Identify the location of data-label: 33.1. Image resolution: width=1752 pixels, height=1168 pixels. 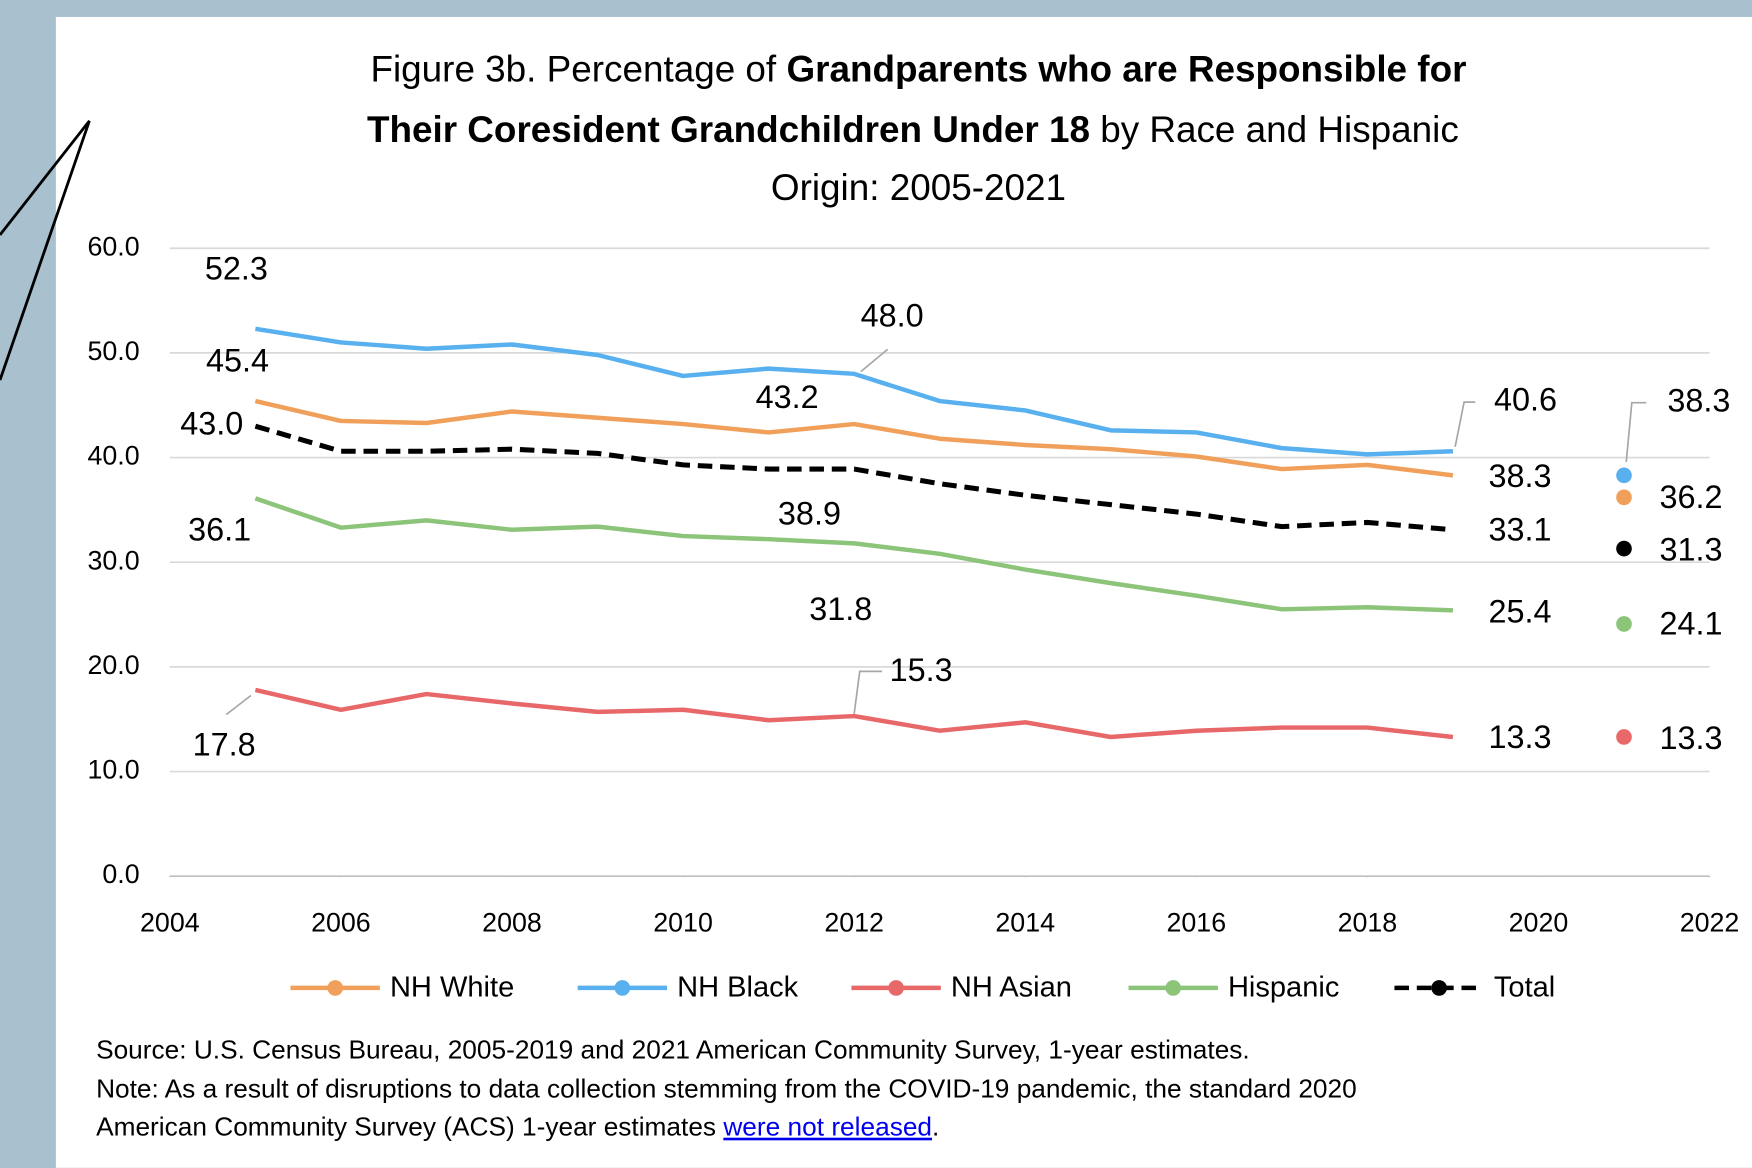
(1519, 530).